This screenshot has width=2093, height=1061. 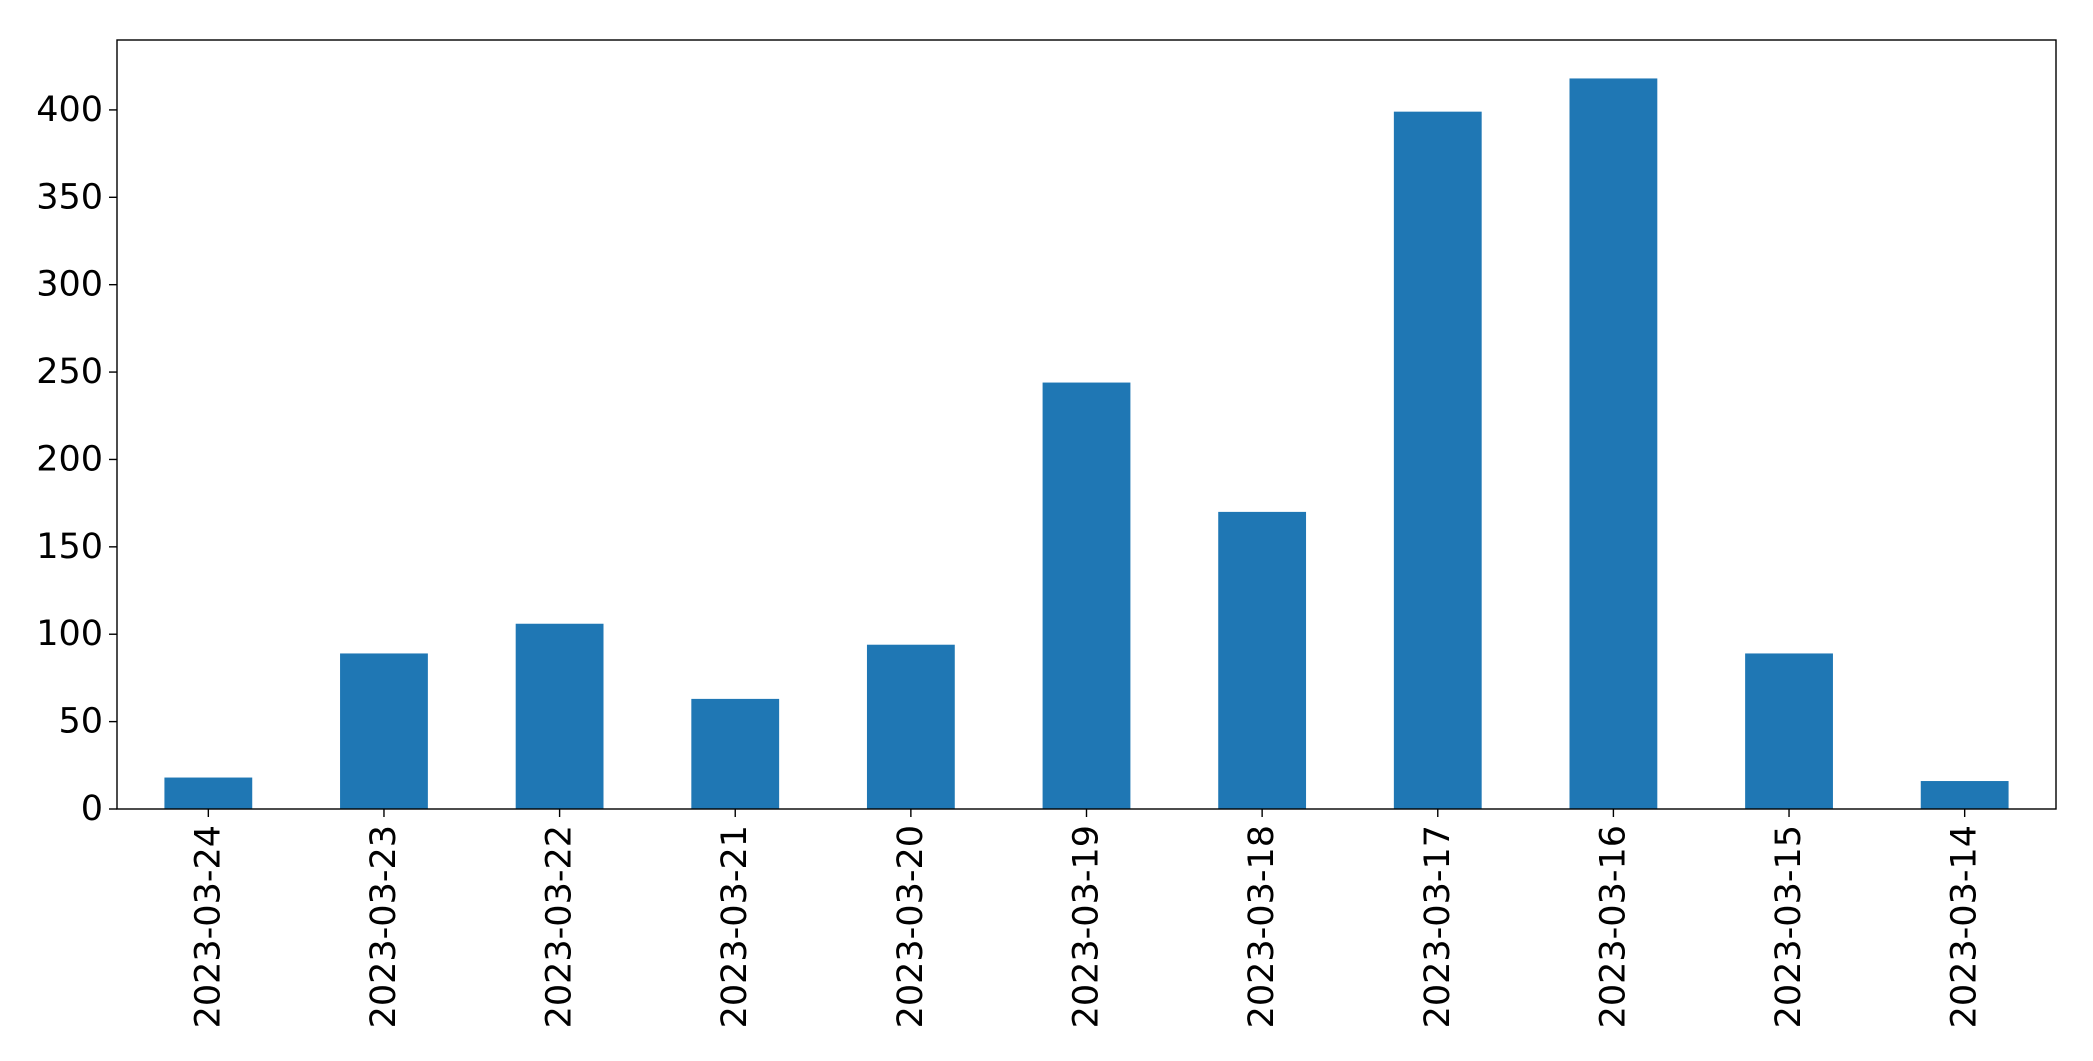 I want to click on y-axis-ticks: 0 50 100 150 200 250 300 350 400, so click(x=76, y=459).